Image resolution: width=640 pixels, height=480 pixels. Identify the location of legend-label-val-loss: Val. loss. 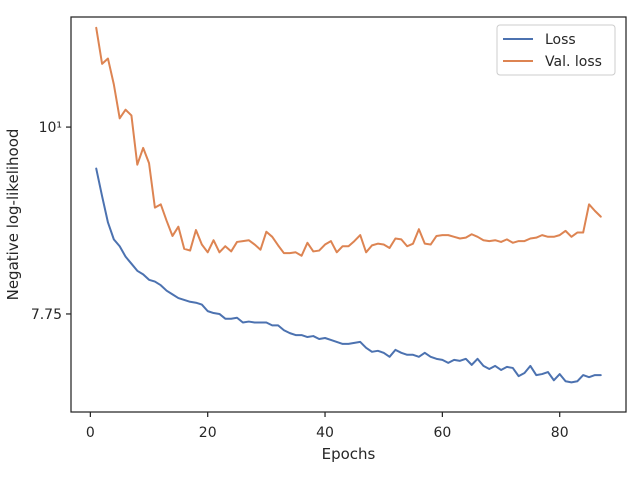
(573, 62).